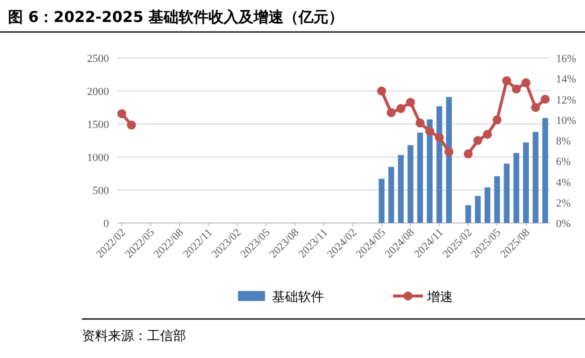 Image resolution: width=585 pixels, height=358 pixels. What do you see at coordinates (563, 224) in the screenshot?
I see `y2-tick-label: 0%` at bounding box center [563, 224].